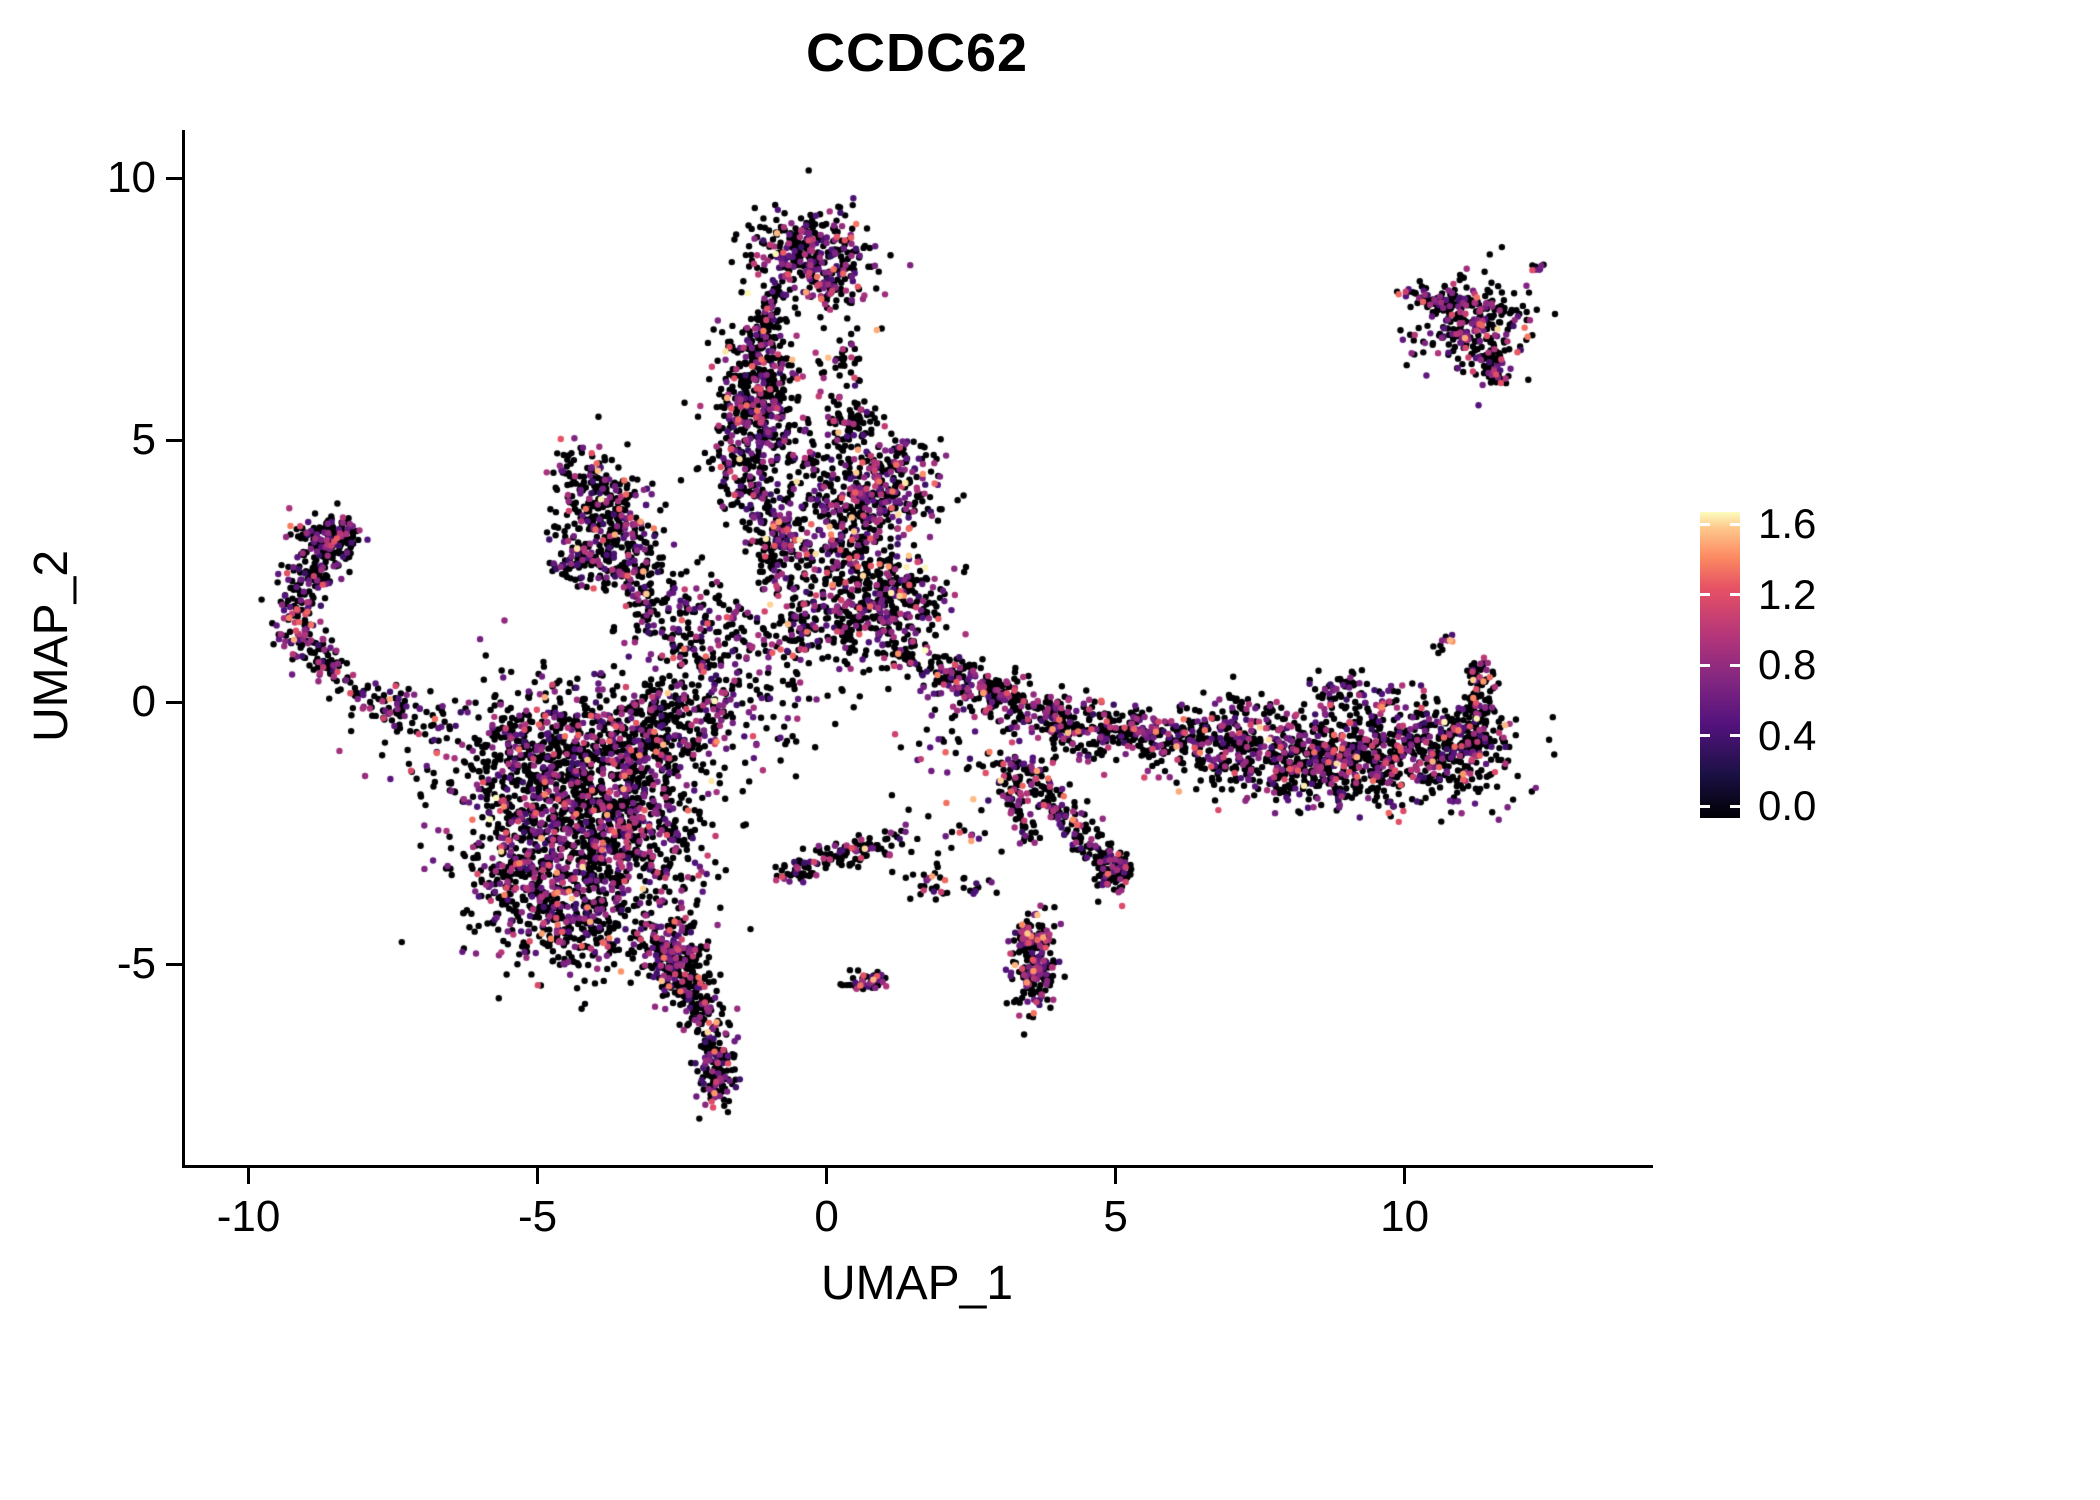 This screenshot has height=1500, width=2100. What do you see at coordinates (1787, 664) in the screenshot?
I see `colorbar-tick-label: 0.8` at bounding box center [1787, 664].